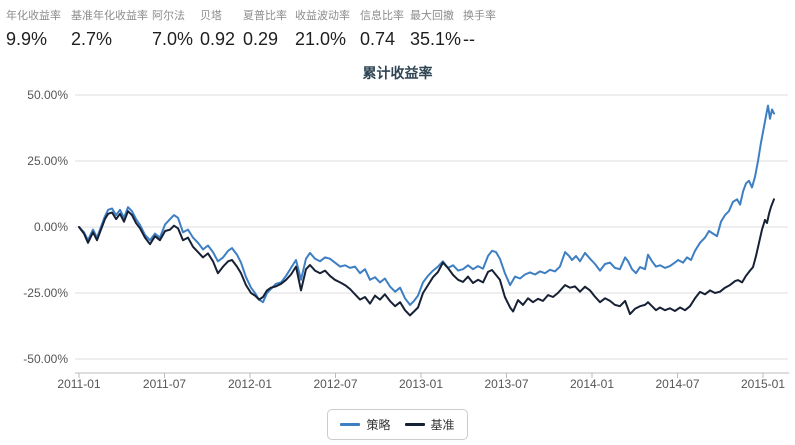 This screenshot has height=445, width=795. Describe the element at coordinates (250, 384) in the screenshot. I see `x-axis-label: 2012-01` at that location.